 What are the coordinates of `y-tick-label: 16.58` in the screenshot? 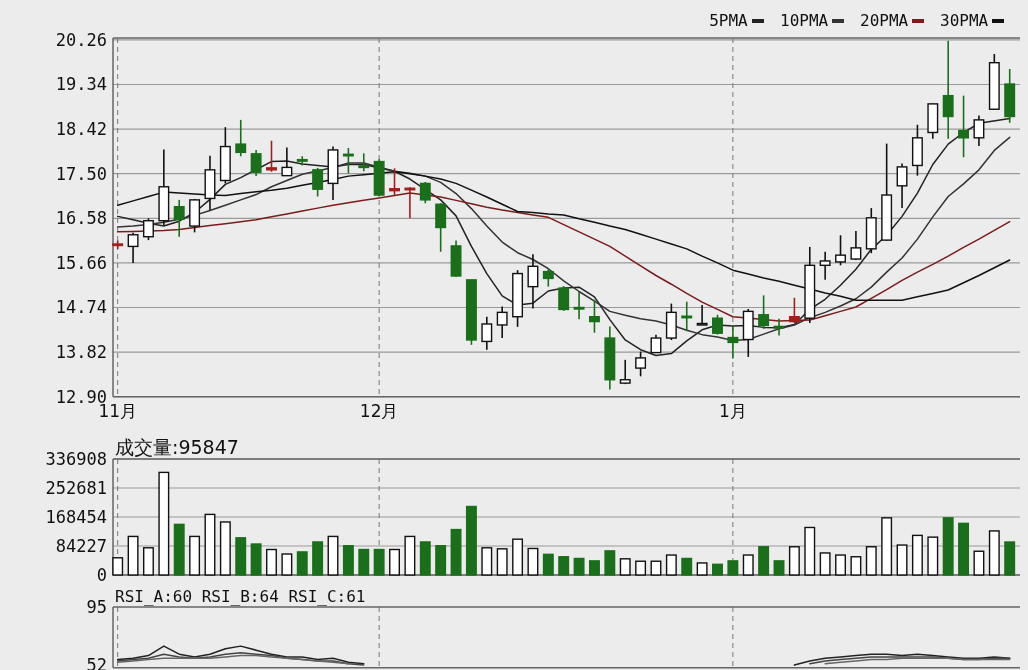 It's located at (81, 218).